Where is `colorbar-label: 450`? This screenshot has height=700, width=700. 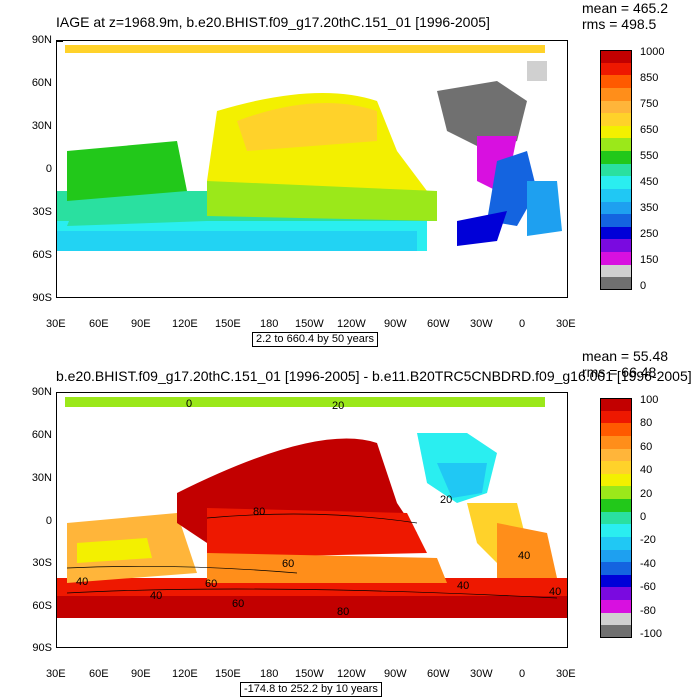
colorbar-label: 450 is located at coordinates (649, 182).